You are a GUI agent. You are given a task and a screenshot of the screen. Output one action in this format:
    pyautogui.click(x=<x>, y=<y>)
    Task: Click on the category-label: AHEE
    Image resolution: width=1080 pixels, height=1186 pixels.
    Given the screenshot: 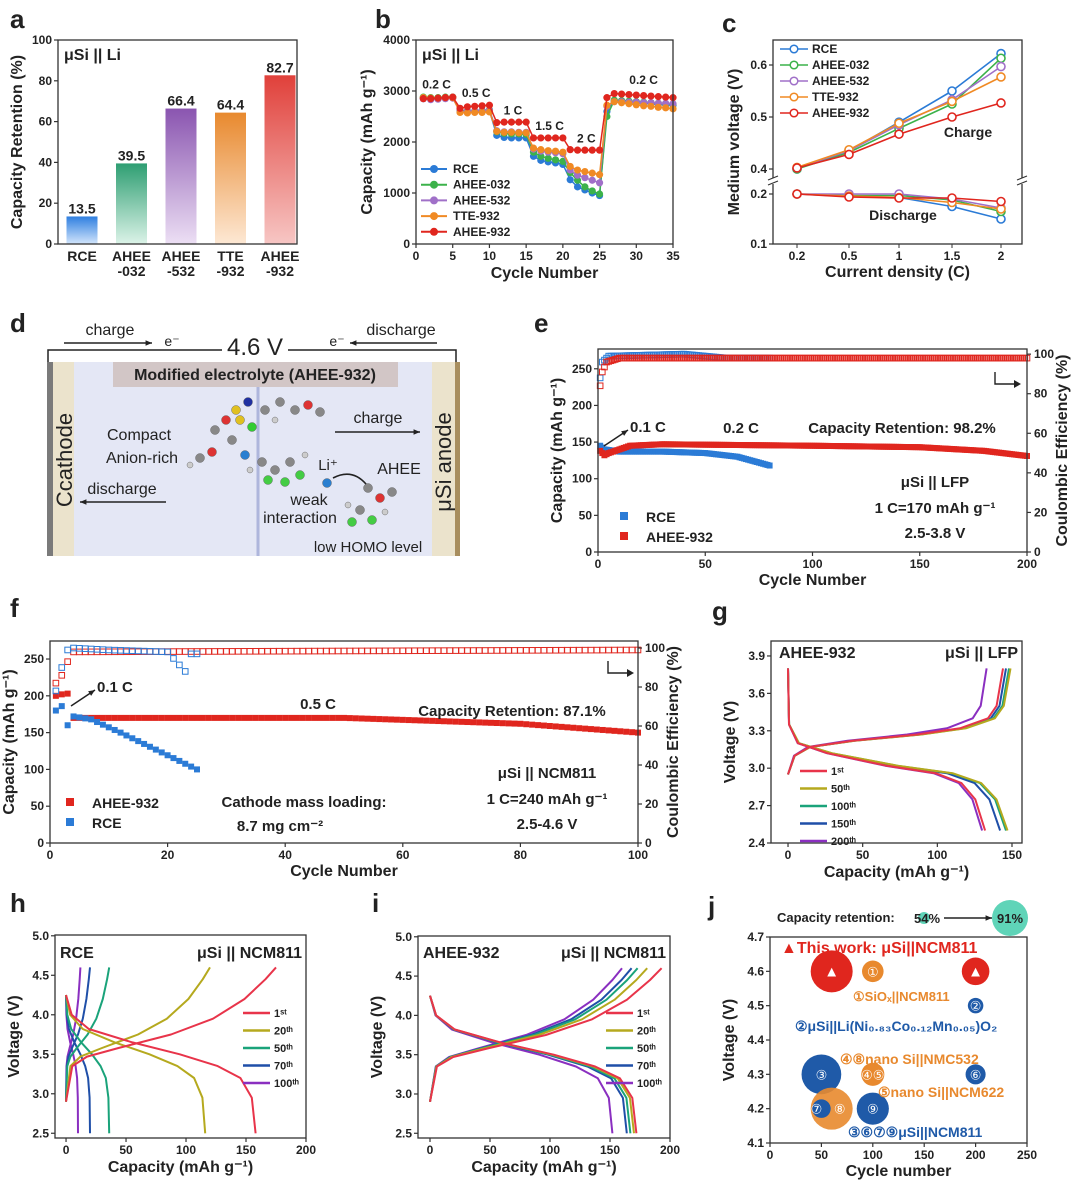 What is the action you would take?
    pyautogui.click(x=280, y=256)
    